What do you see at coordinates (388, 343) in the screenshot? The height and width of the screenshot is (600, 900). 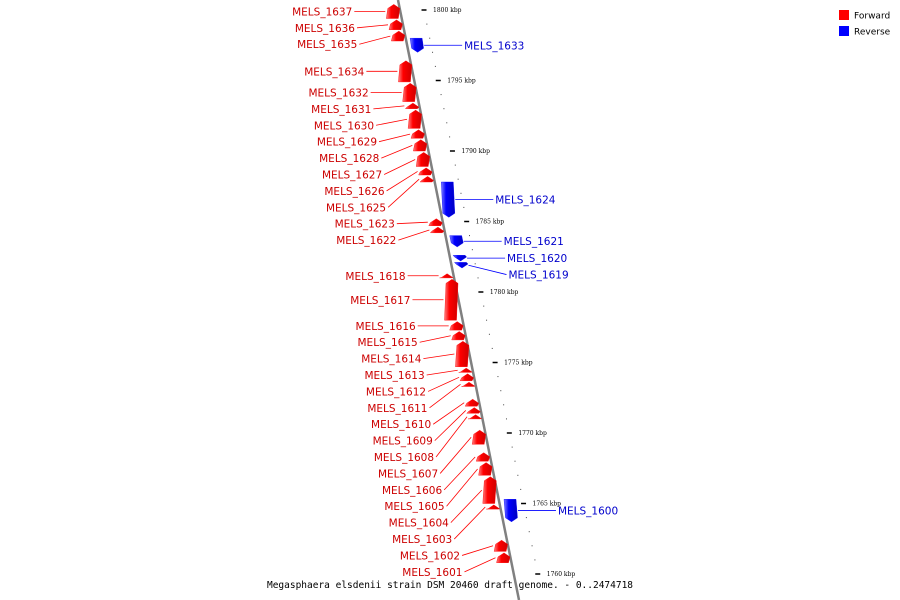 I see `label-mels-1615: MELS_1615` at bounding box center [388, 343].